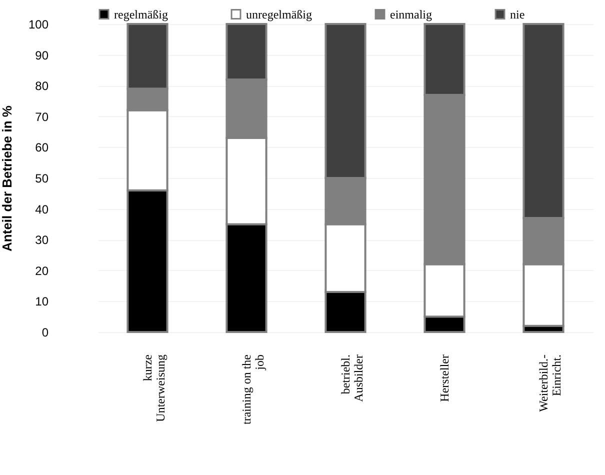  What do you see at coordinates (42, 271) in the screenshot?
I see `y-tick-label: 20` at bounding box center [42, 271].